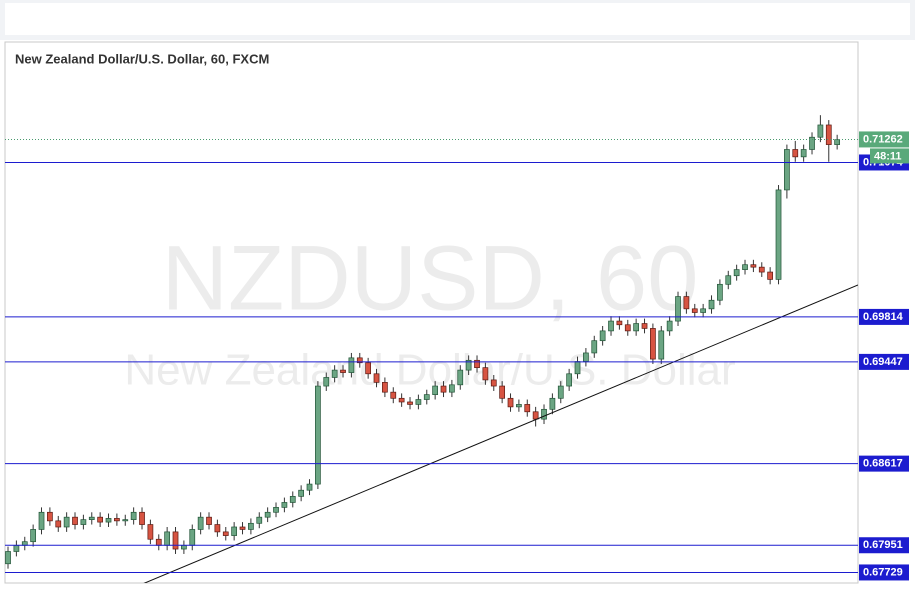 This screenshot has height=614, width=915. I want to click on last-price-bg, so click(884, 139).